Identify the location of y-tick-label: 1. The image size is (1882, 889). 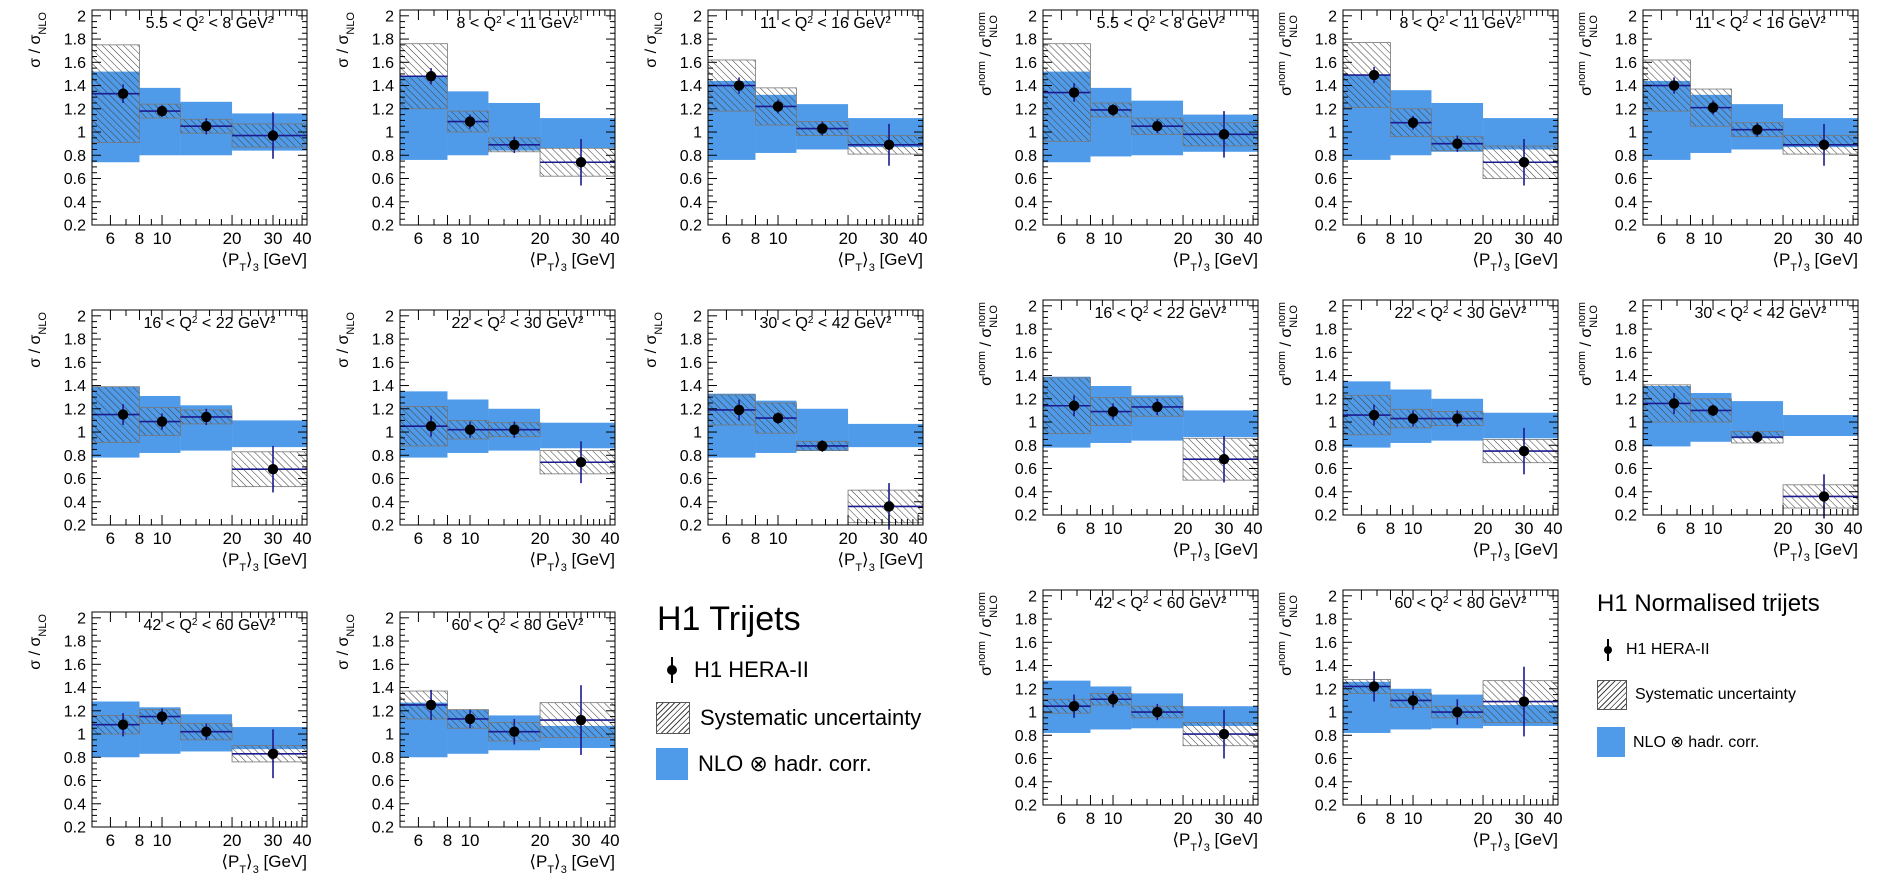
(697, 433).